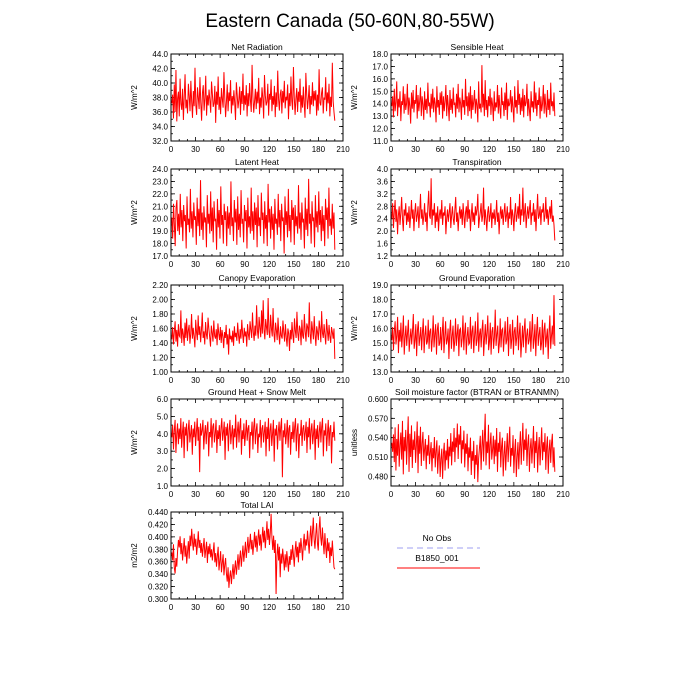 Image resolution: width=700 pixels, height=700 pixels. I want to click on y-tick-label: 0.360, so click(158, 562).